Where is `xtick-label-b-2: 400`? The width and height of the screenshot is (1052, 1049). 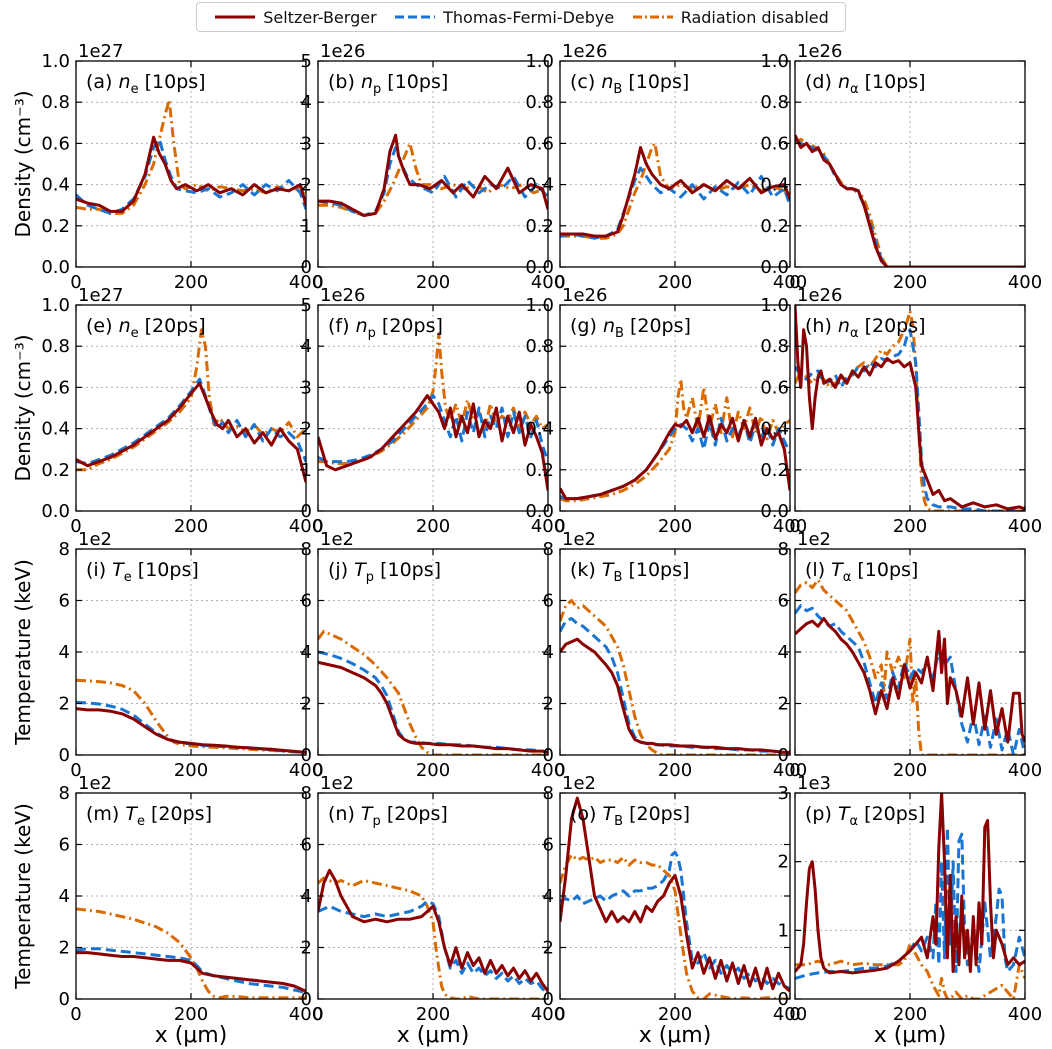 xtick-label-b-2: 400 is located at coordinates (548, 282).